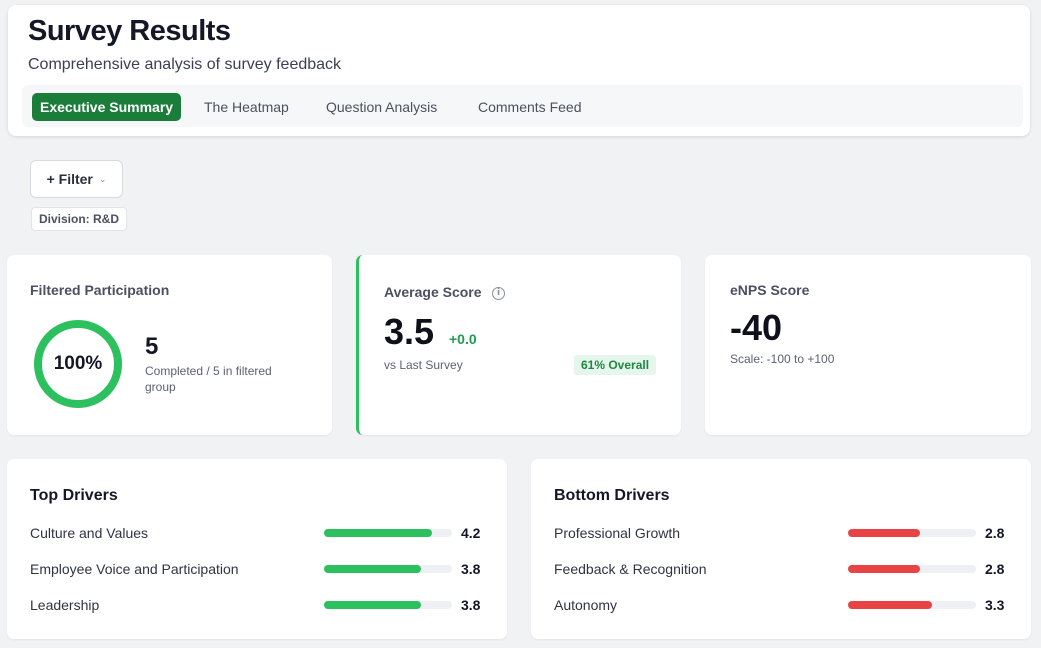 The height and width of the screenshot is (648, 1041). Describe the element at coordinates (208, 379) in the screenshot. I see `participation-description: Completed / 5 in filtered group` at that location.